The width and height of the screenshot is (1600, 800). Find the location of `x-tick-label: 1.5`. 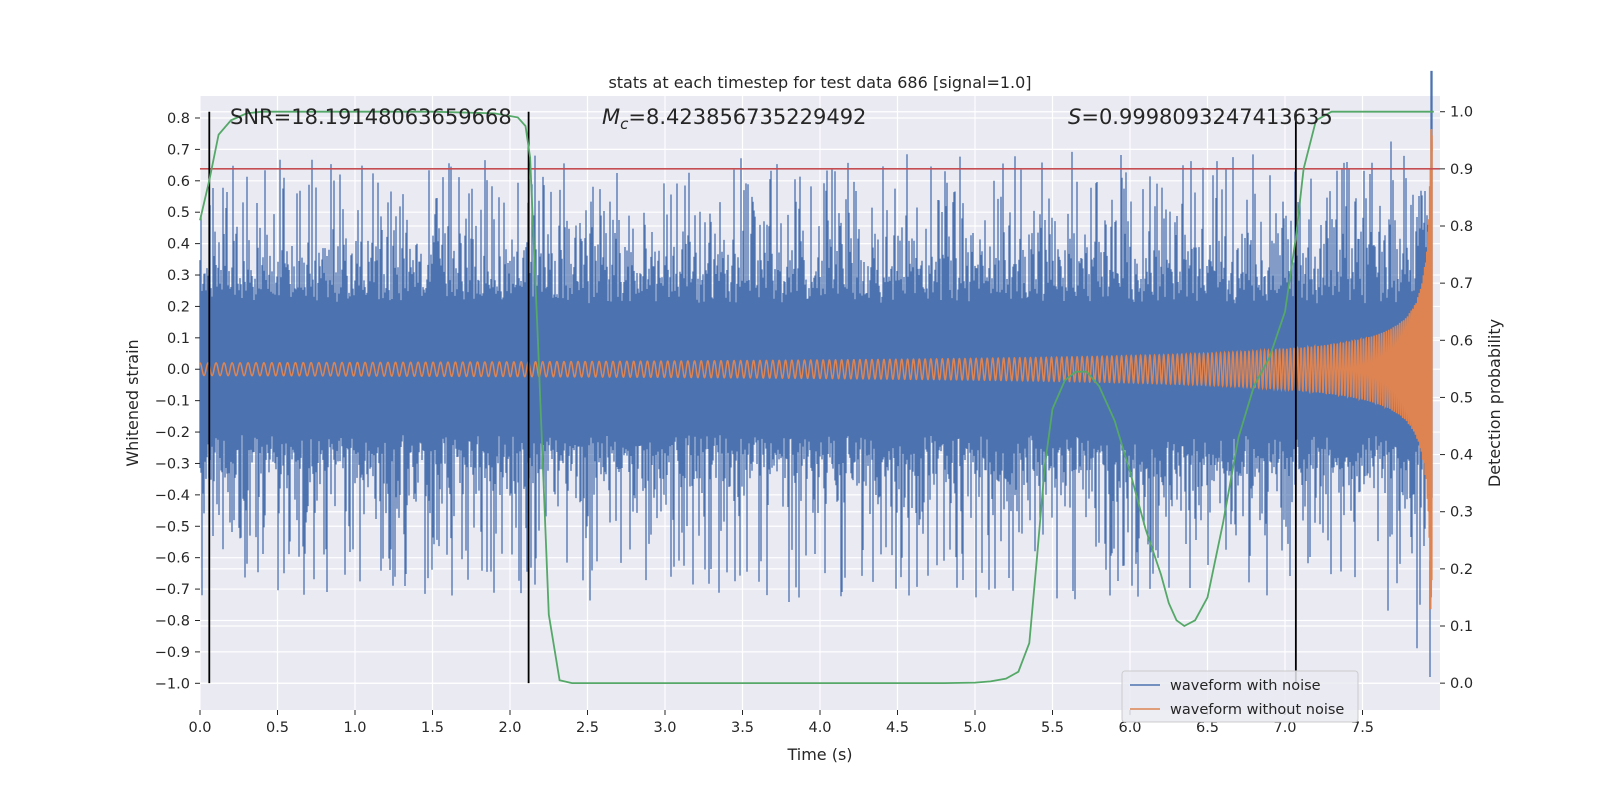

x-tick-label: 1.5 is located at coordinates (432, 728).